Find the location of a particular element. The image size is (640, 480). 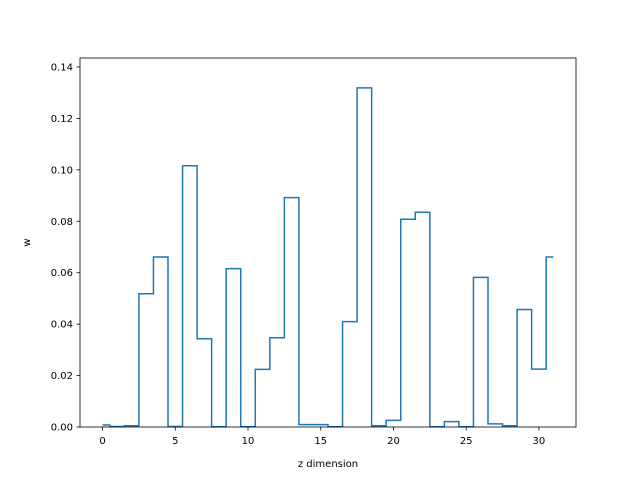

x-tick-label: 10 is located at coordinates (248, 441).